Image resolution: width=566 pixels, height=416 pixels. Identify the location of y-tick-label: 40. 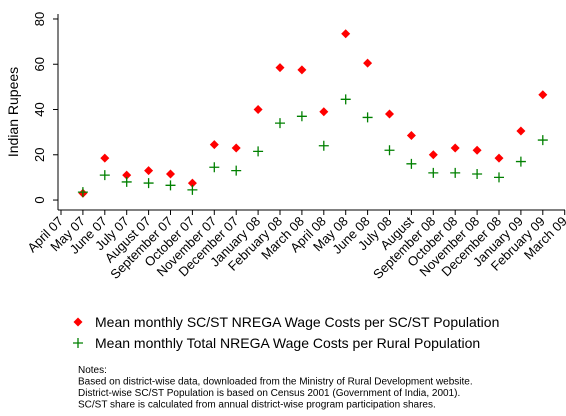
(39, 109).